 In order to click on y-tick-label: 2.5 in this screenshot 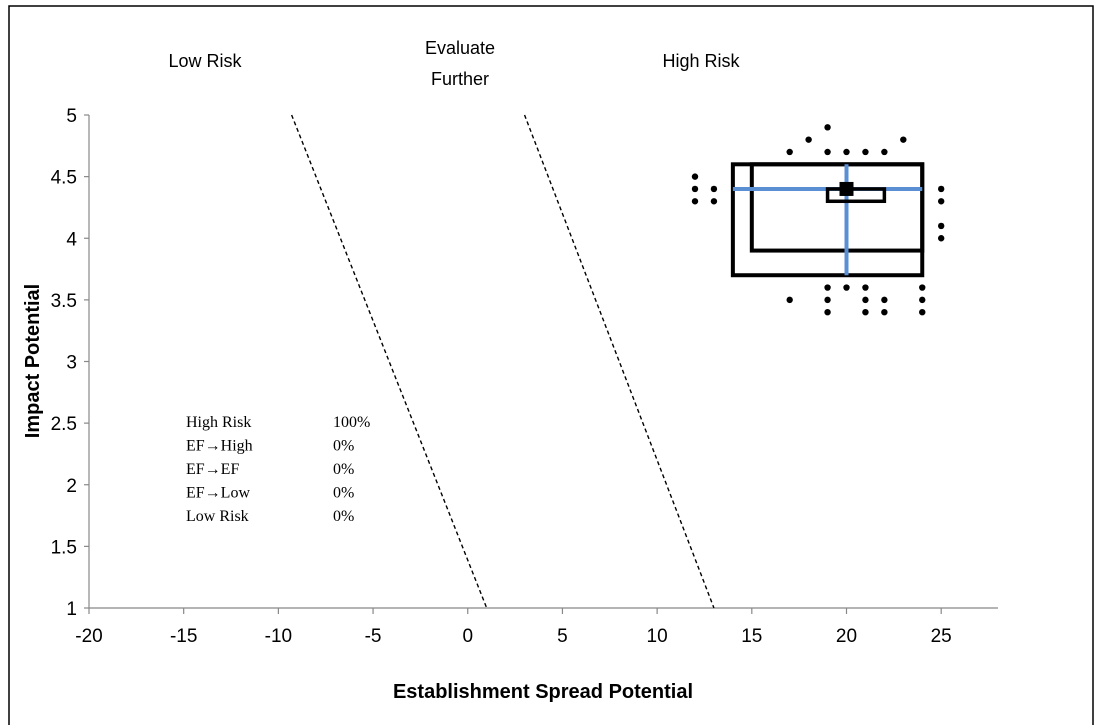, I will do `click(64, 424)`.